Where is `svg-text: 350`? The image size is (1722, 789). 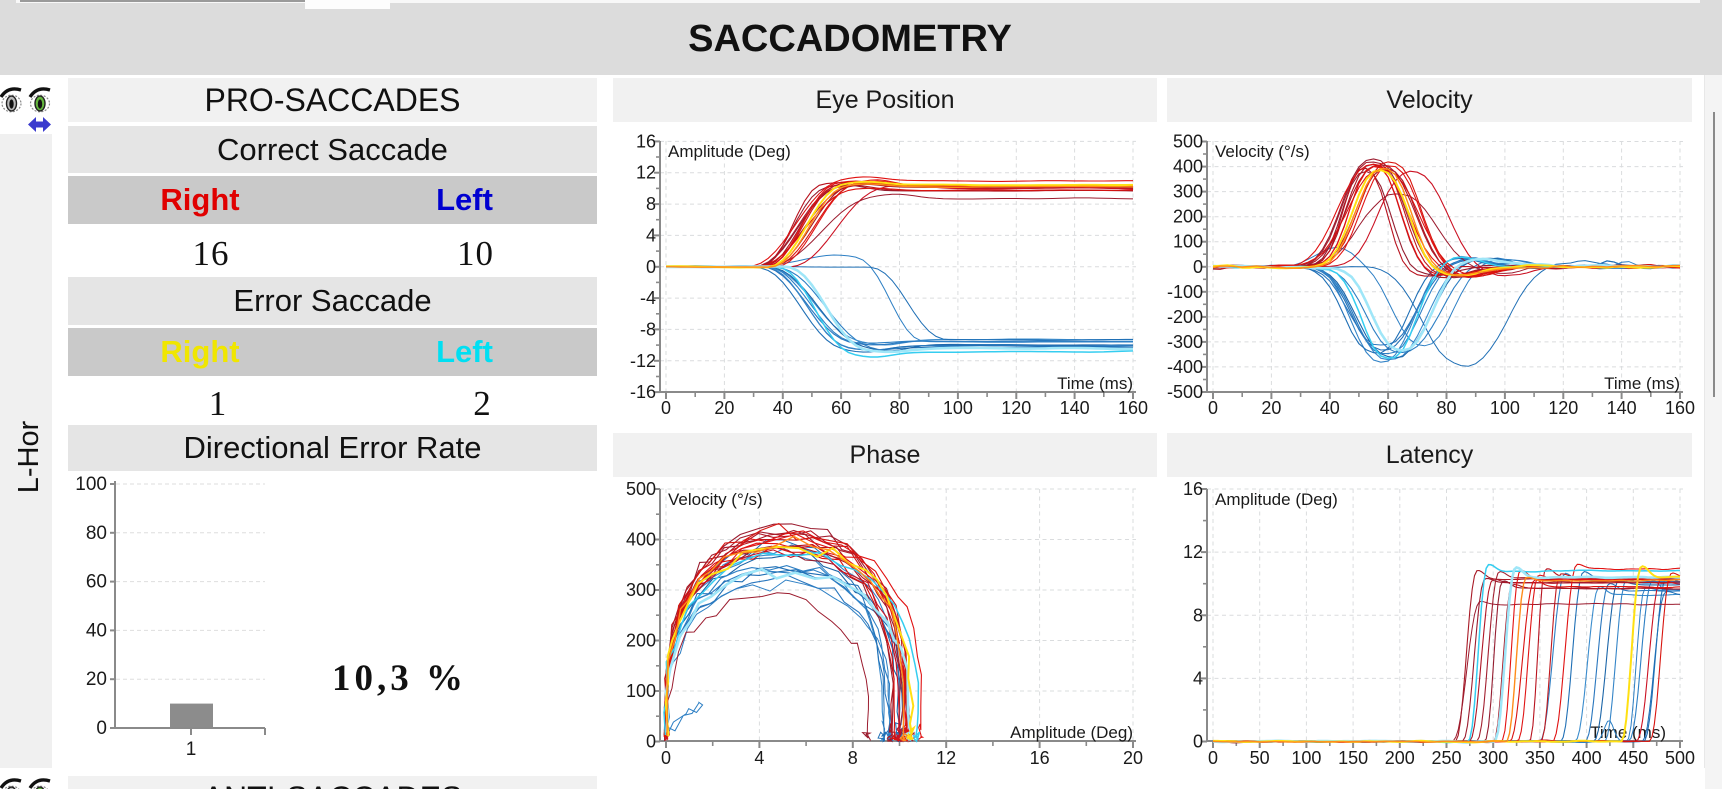
svg-text: 350 is located at coordinates (1540, 758).